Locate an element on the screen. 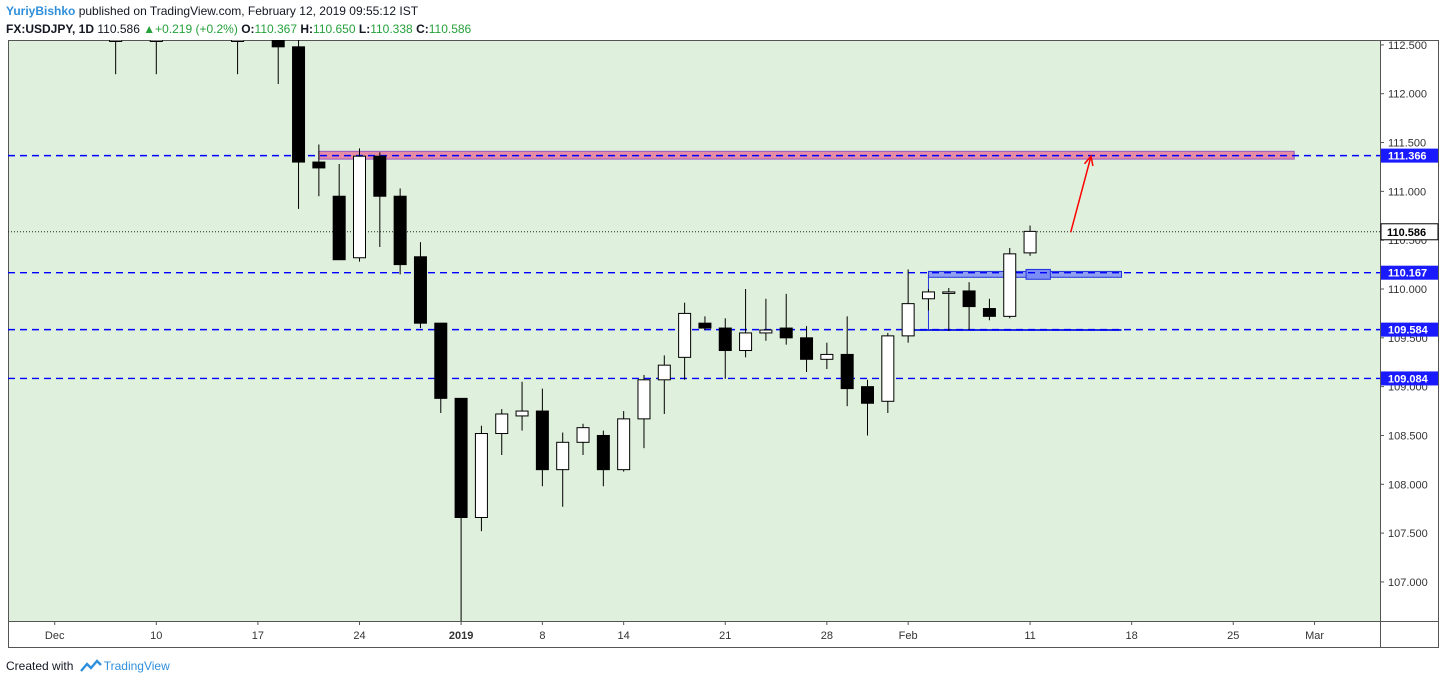 This screenshot has width=1444, height=685. x-tick-label-9: Feb is located at coordinates (908, 636).